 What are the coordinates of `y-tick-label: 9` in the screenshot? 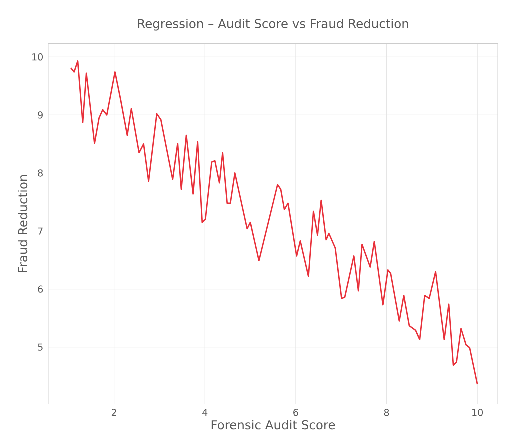 It's located at (40, 115).